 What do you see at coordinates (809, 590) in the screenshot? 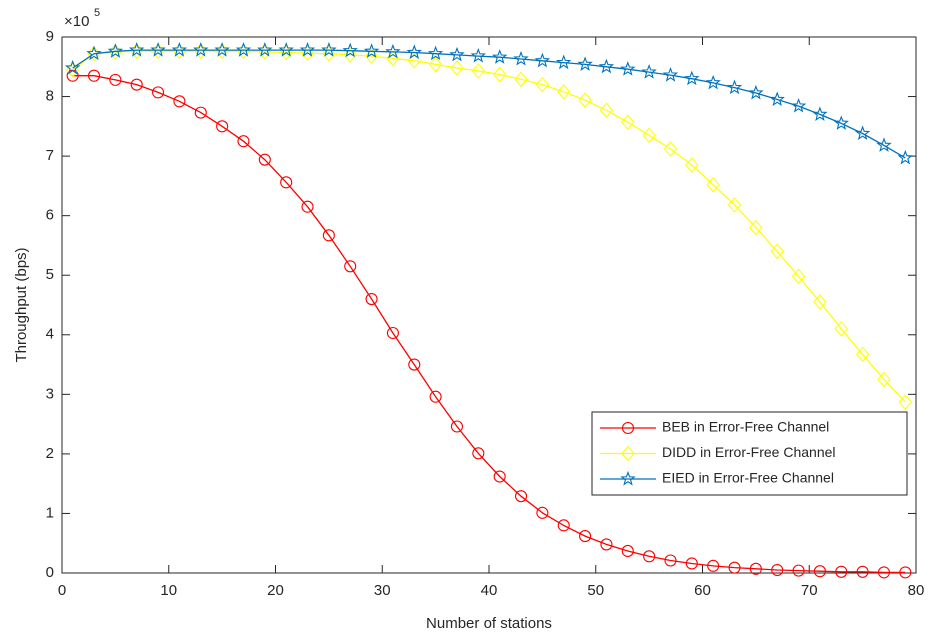
I see `x-tick-label: 70` at bounding box center [809, 590].